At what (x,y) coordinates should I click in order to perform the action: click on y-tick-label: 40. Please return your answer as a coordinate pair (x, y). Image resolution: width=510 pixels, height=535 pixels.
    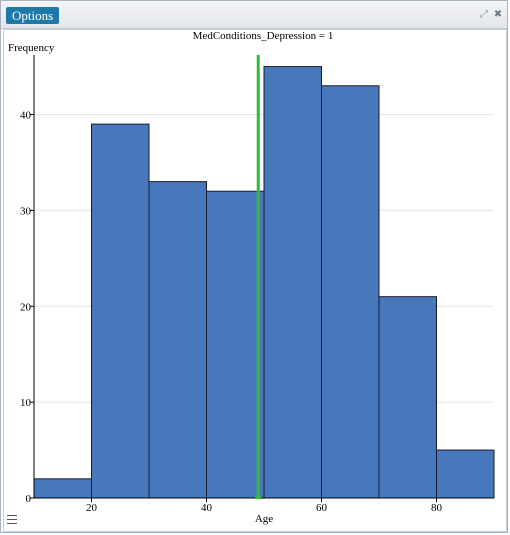
    Looking at the image, I should click on (26, 116).